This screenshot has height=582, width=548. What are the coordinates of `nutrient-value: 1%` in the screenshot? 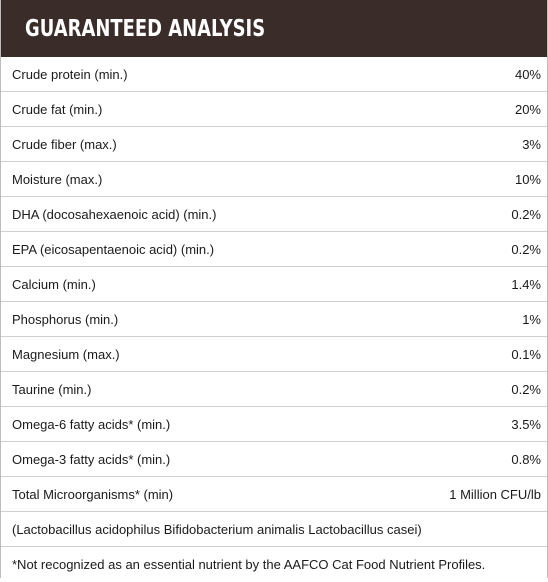 It's located at (531, 319).